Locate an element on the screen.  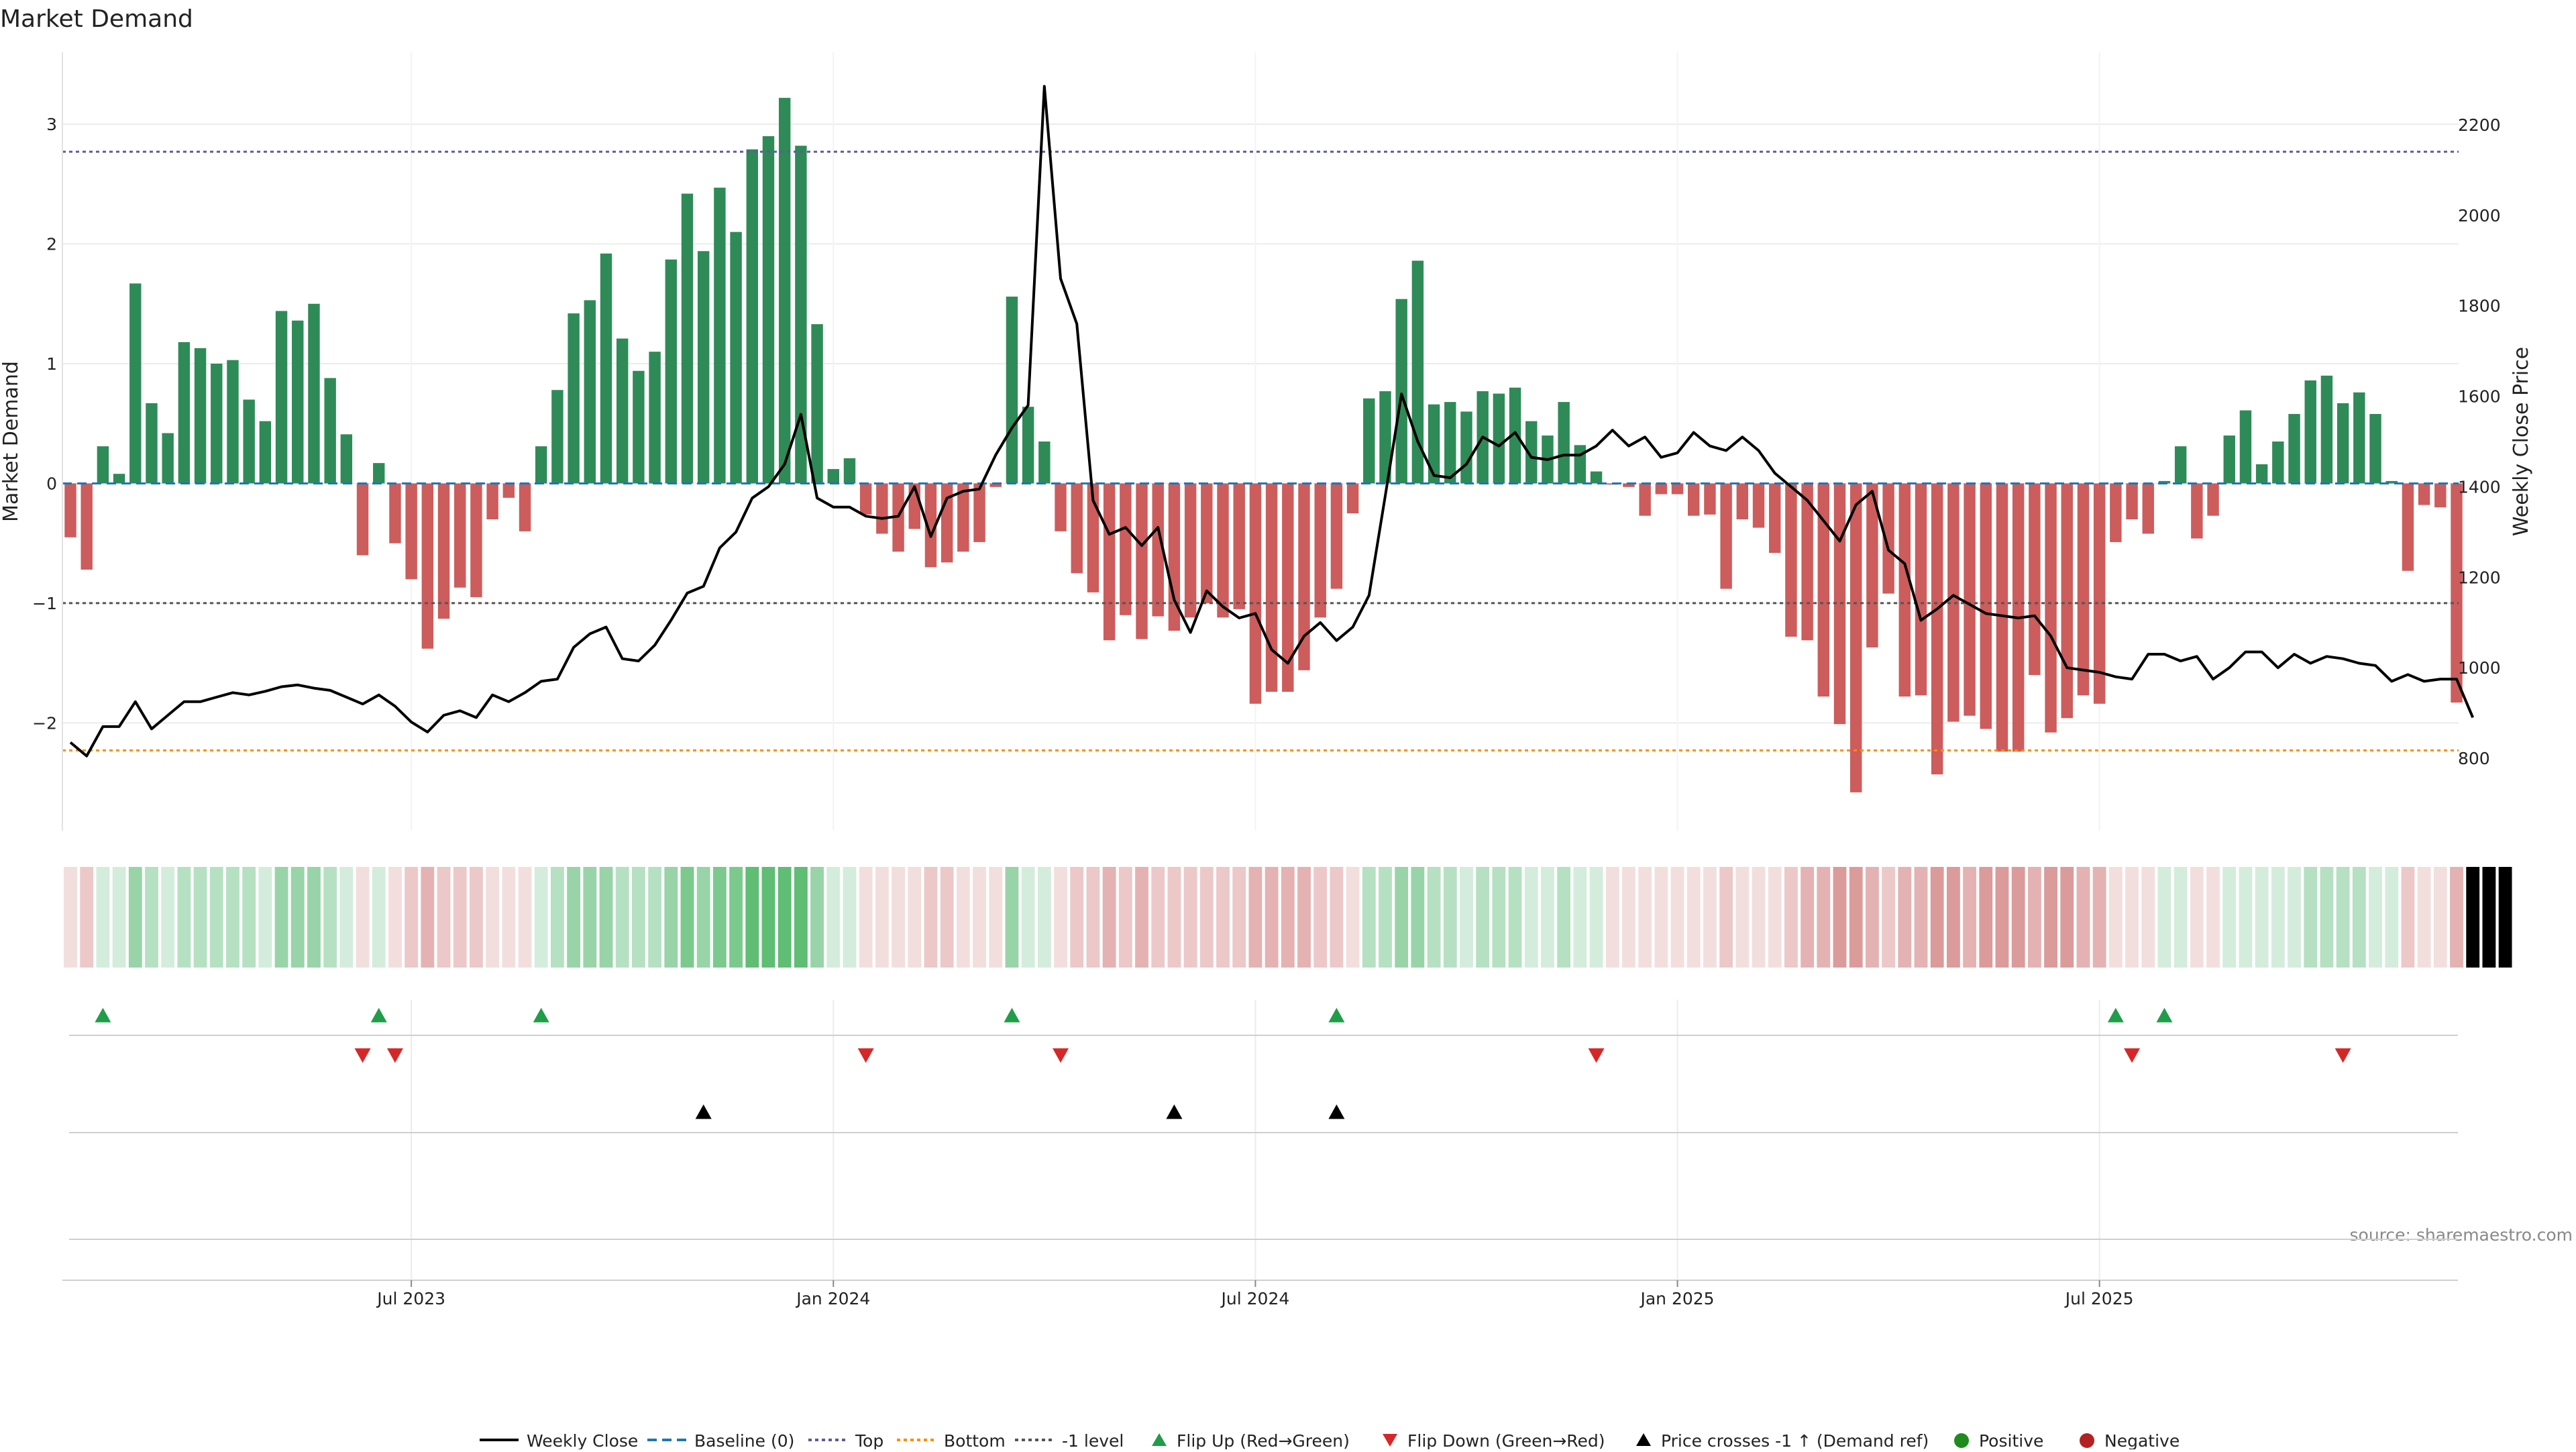
y2-tick-label: 1400 is located at coordinates (2479, 487).